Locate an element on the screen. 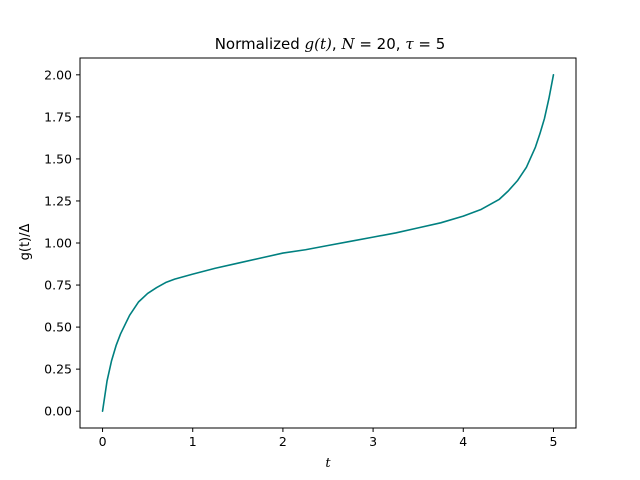 The width and height of the screenshot is (640, 480). x-tick-label: 1 is located at coordinates (193, 441).